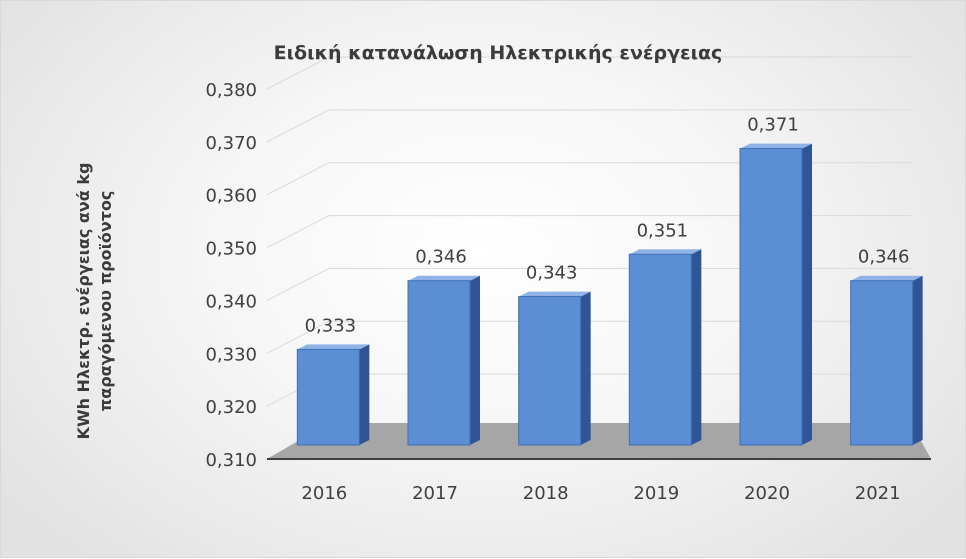  I want to click on bar-2016, so click(333, 395).